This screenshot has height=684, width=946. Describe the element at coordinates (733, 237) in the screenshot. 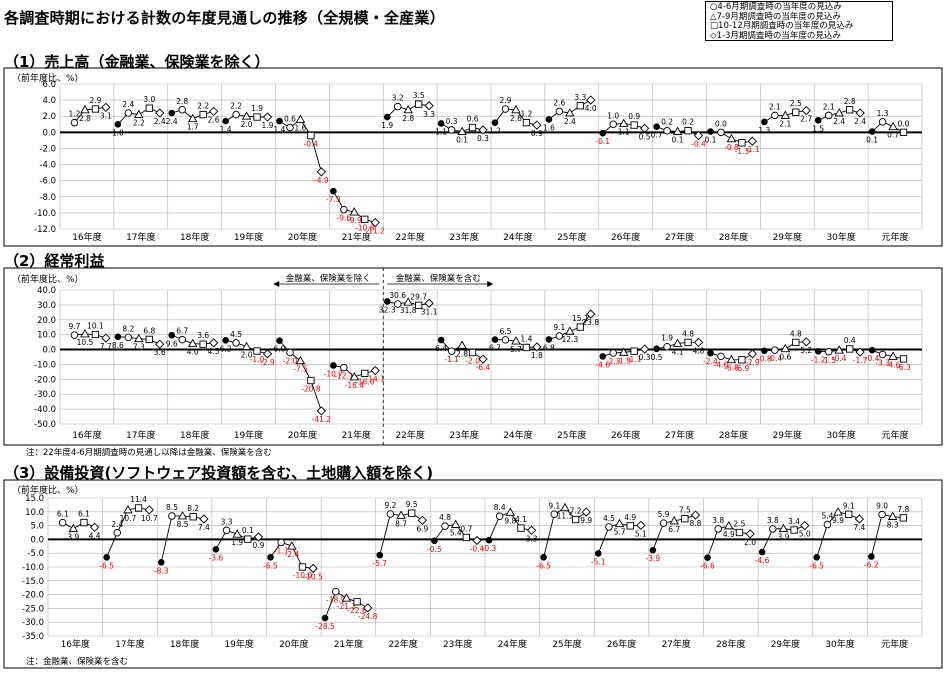

I see `x-tick-label: 28年度` at that location.